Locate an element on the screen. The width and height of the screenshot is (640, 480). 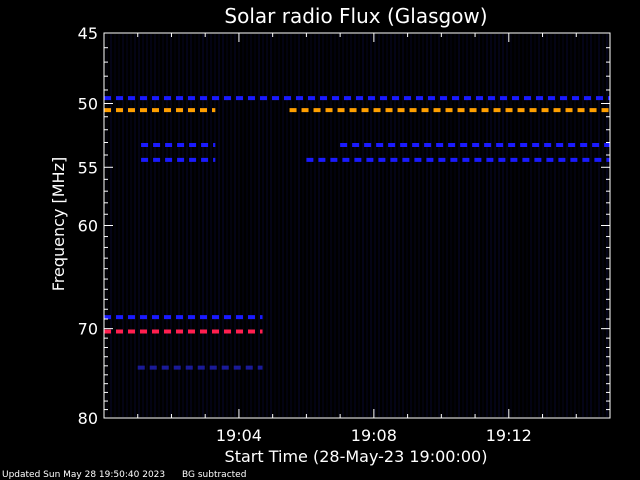
x-tick-label: 19:12 is located at coordinates (509, 435).